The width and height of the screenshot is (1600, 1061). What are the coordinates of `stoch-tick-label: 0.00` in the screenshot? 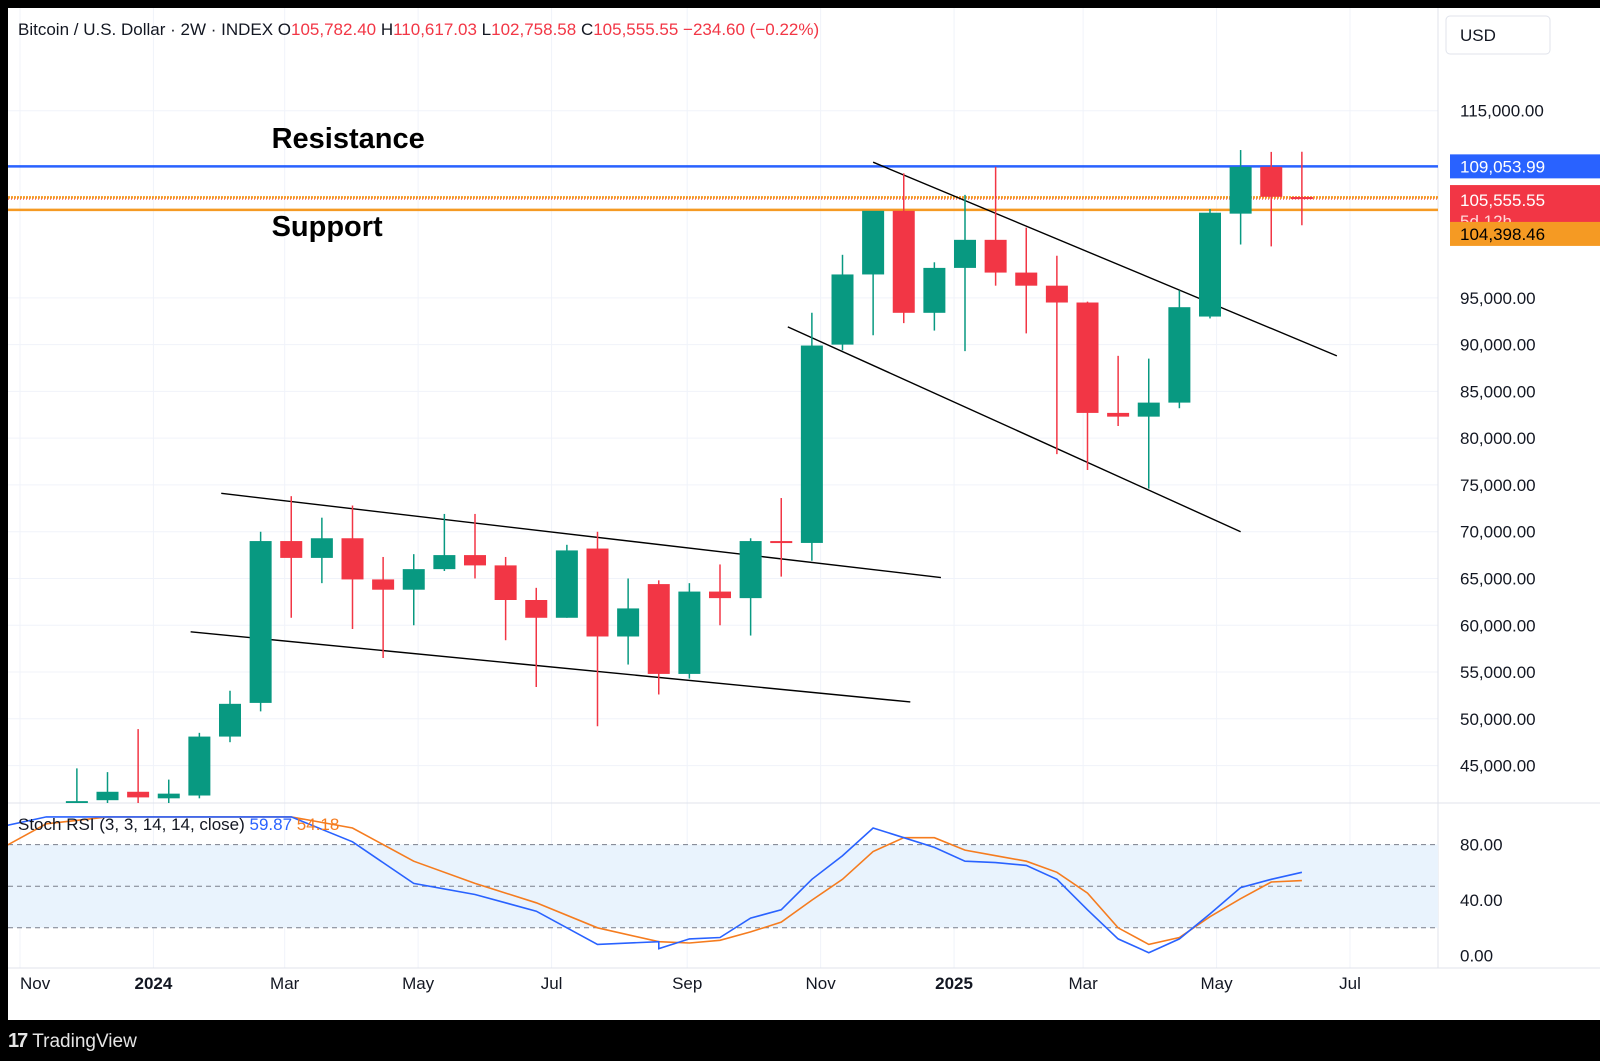 It's located at (1476, 956).